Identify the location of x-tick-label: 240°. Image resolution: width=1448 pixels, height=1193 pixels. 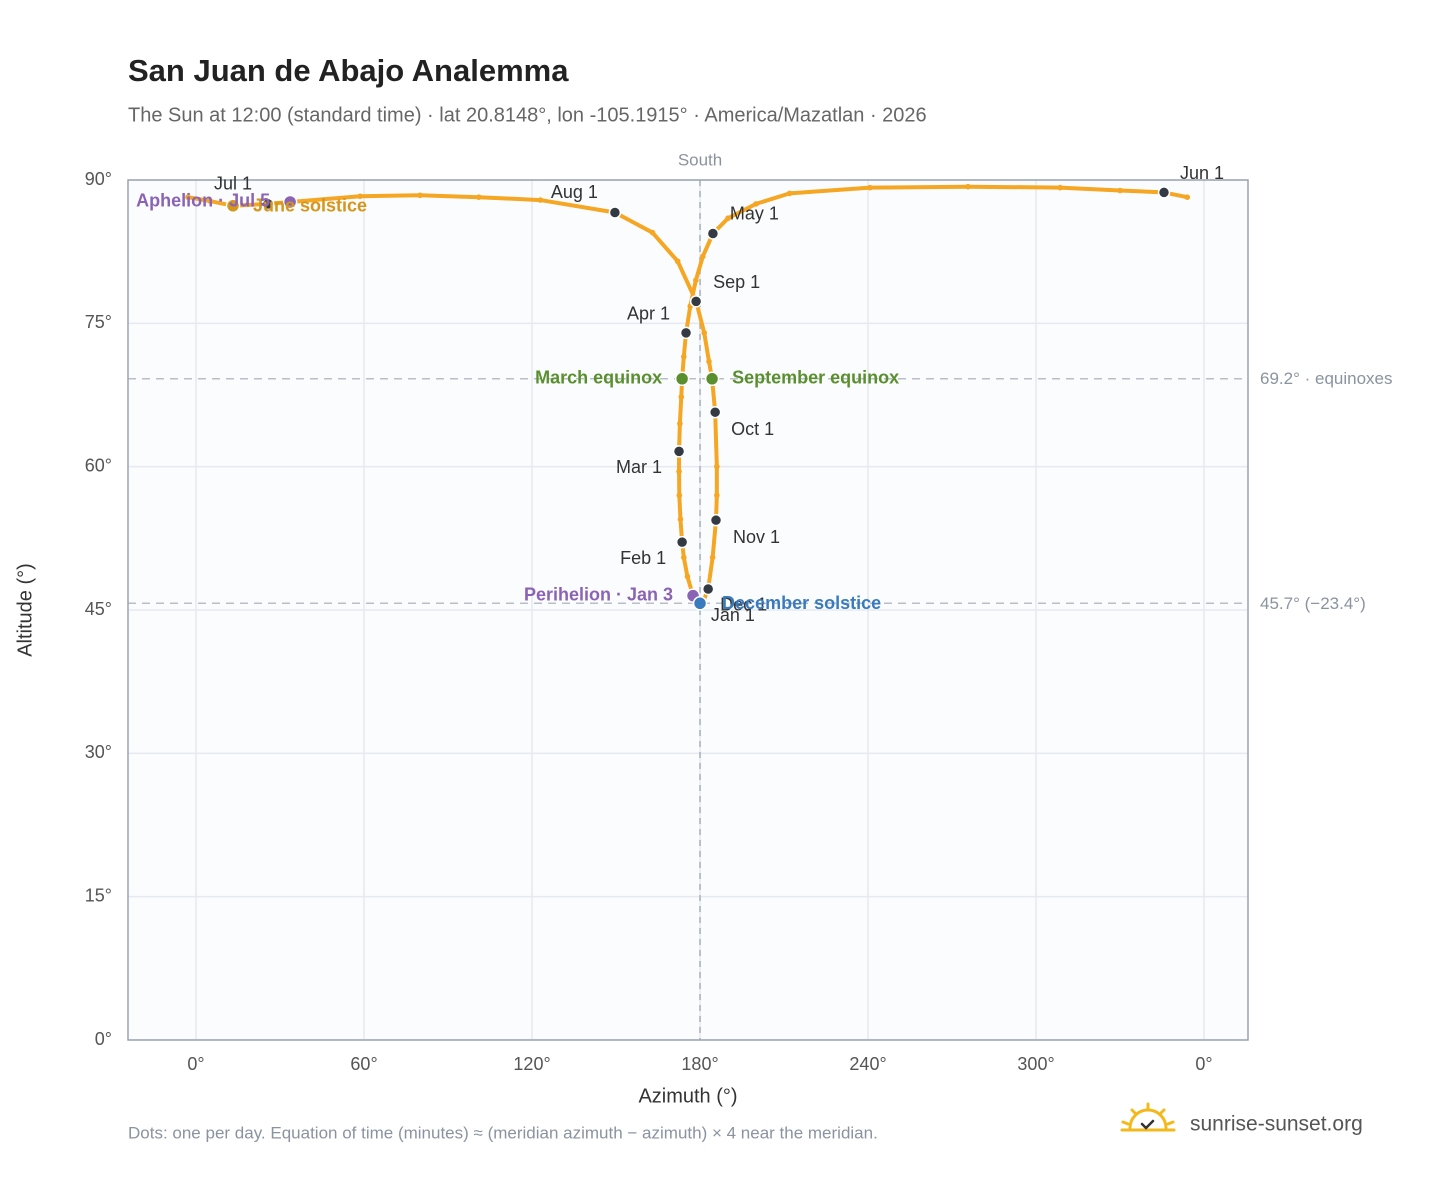
(867, 1064).